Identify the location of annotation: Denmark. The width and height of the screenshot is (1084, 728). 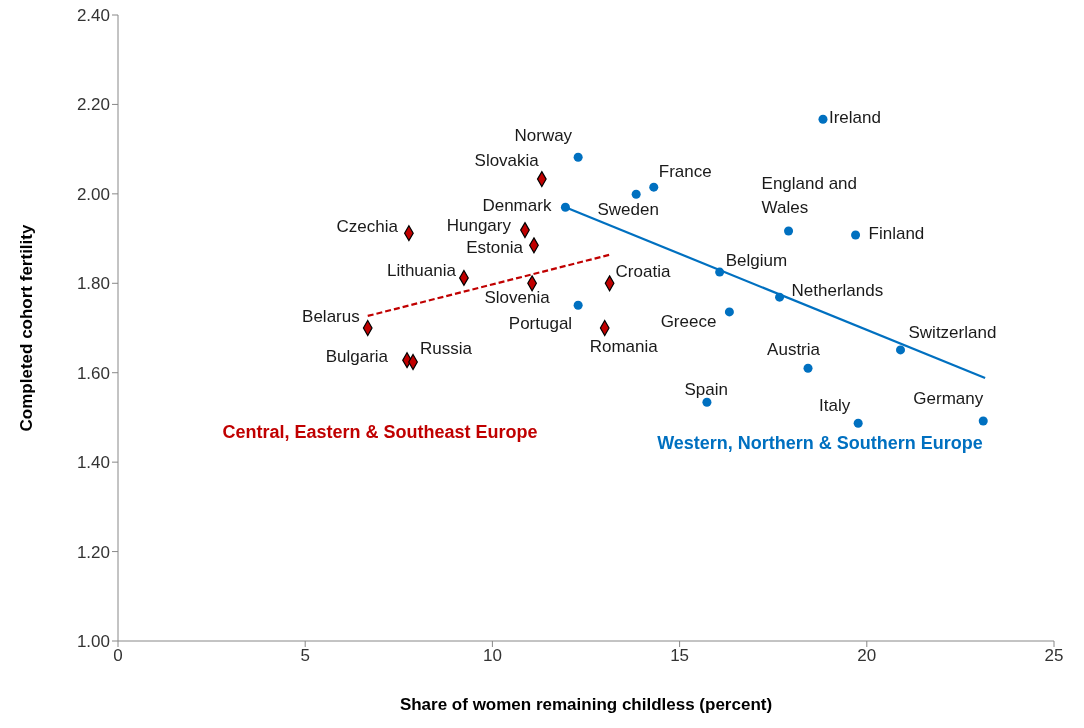
(517, 206).